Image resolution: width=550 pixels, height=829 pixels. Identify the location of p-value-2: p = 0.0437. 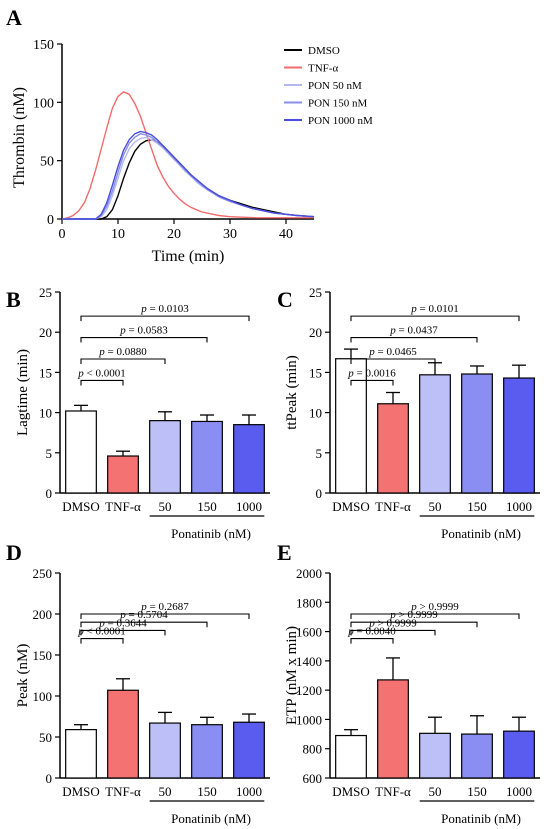
(413, 331).